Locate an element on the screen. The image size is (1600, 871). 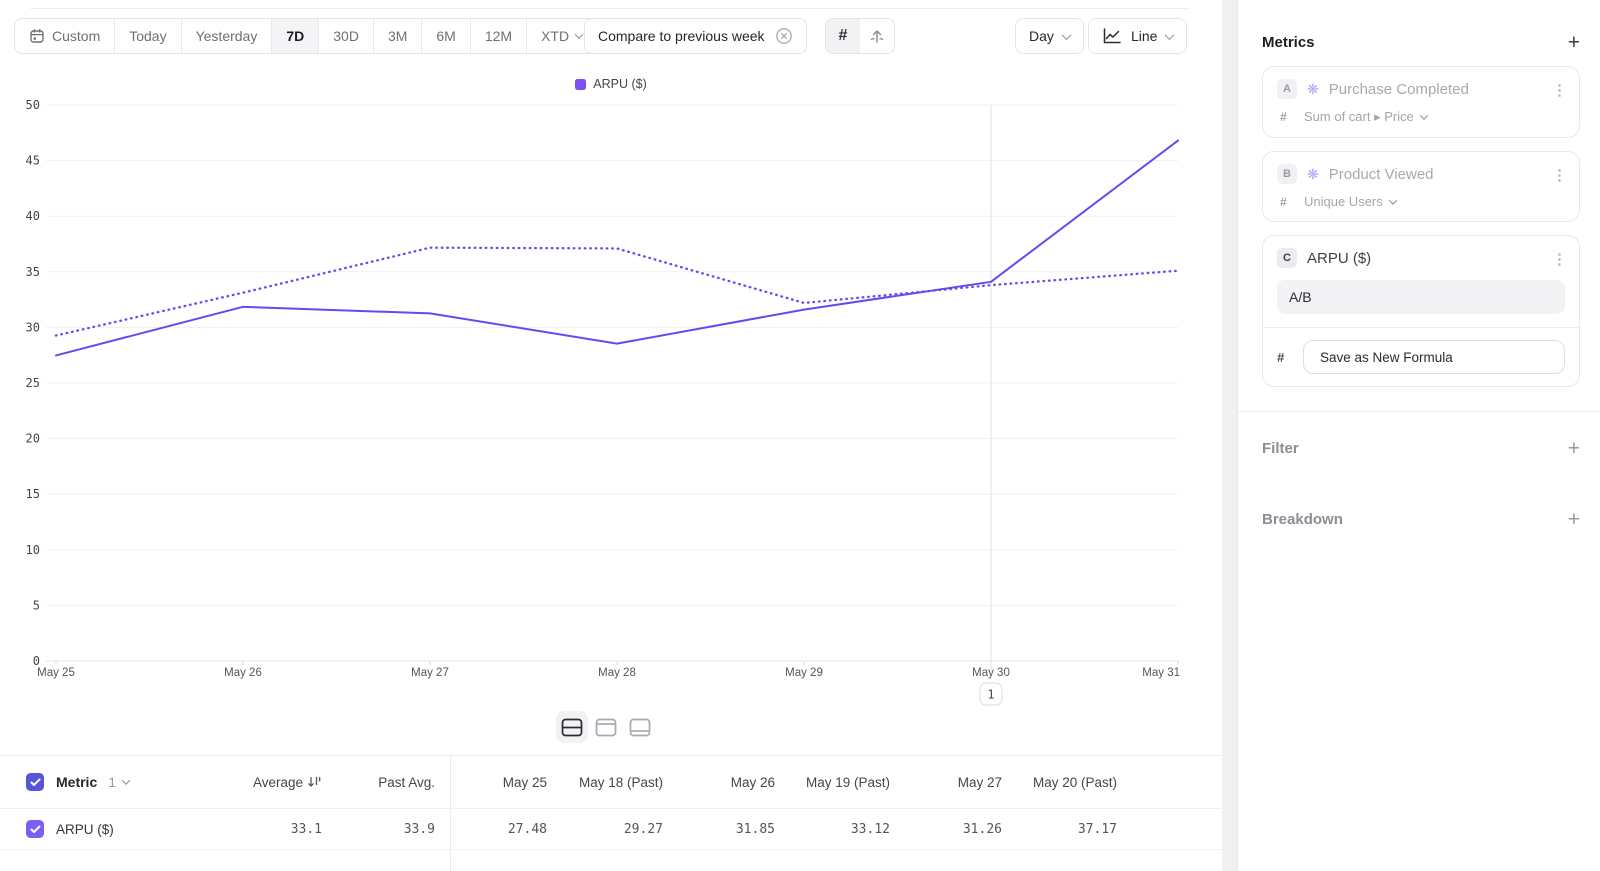
svg-text: 45 is located at coordinates (33, 161).